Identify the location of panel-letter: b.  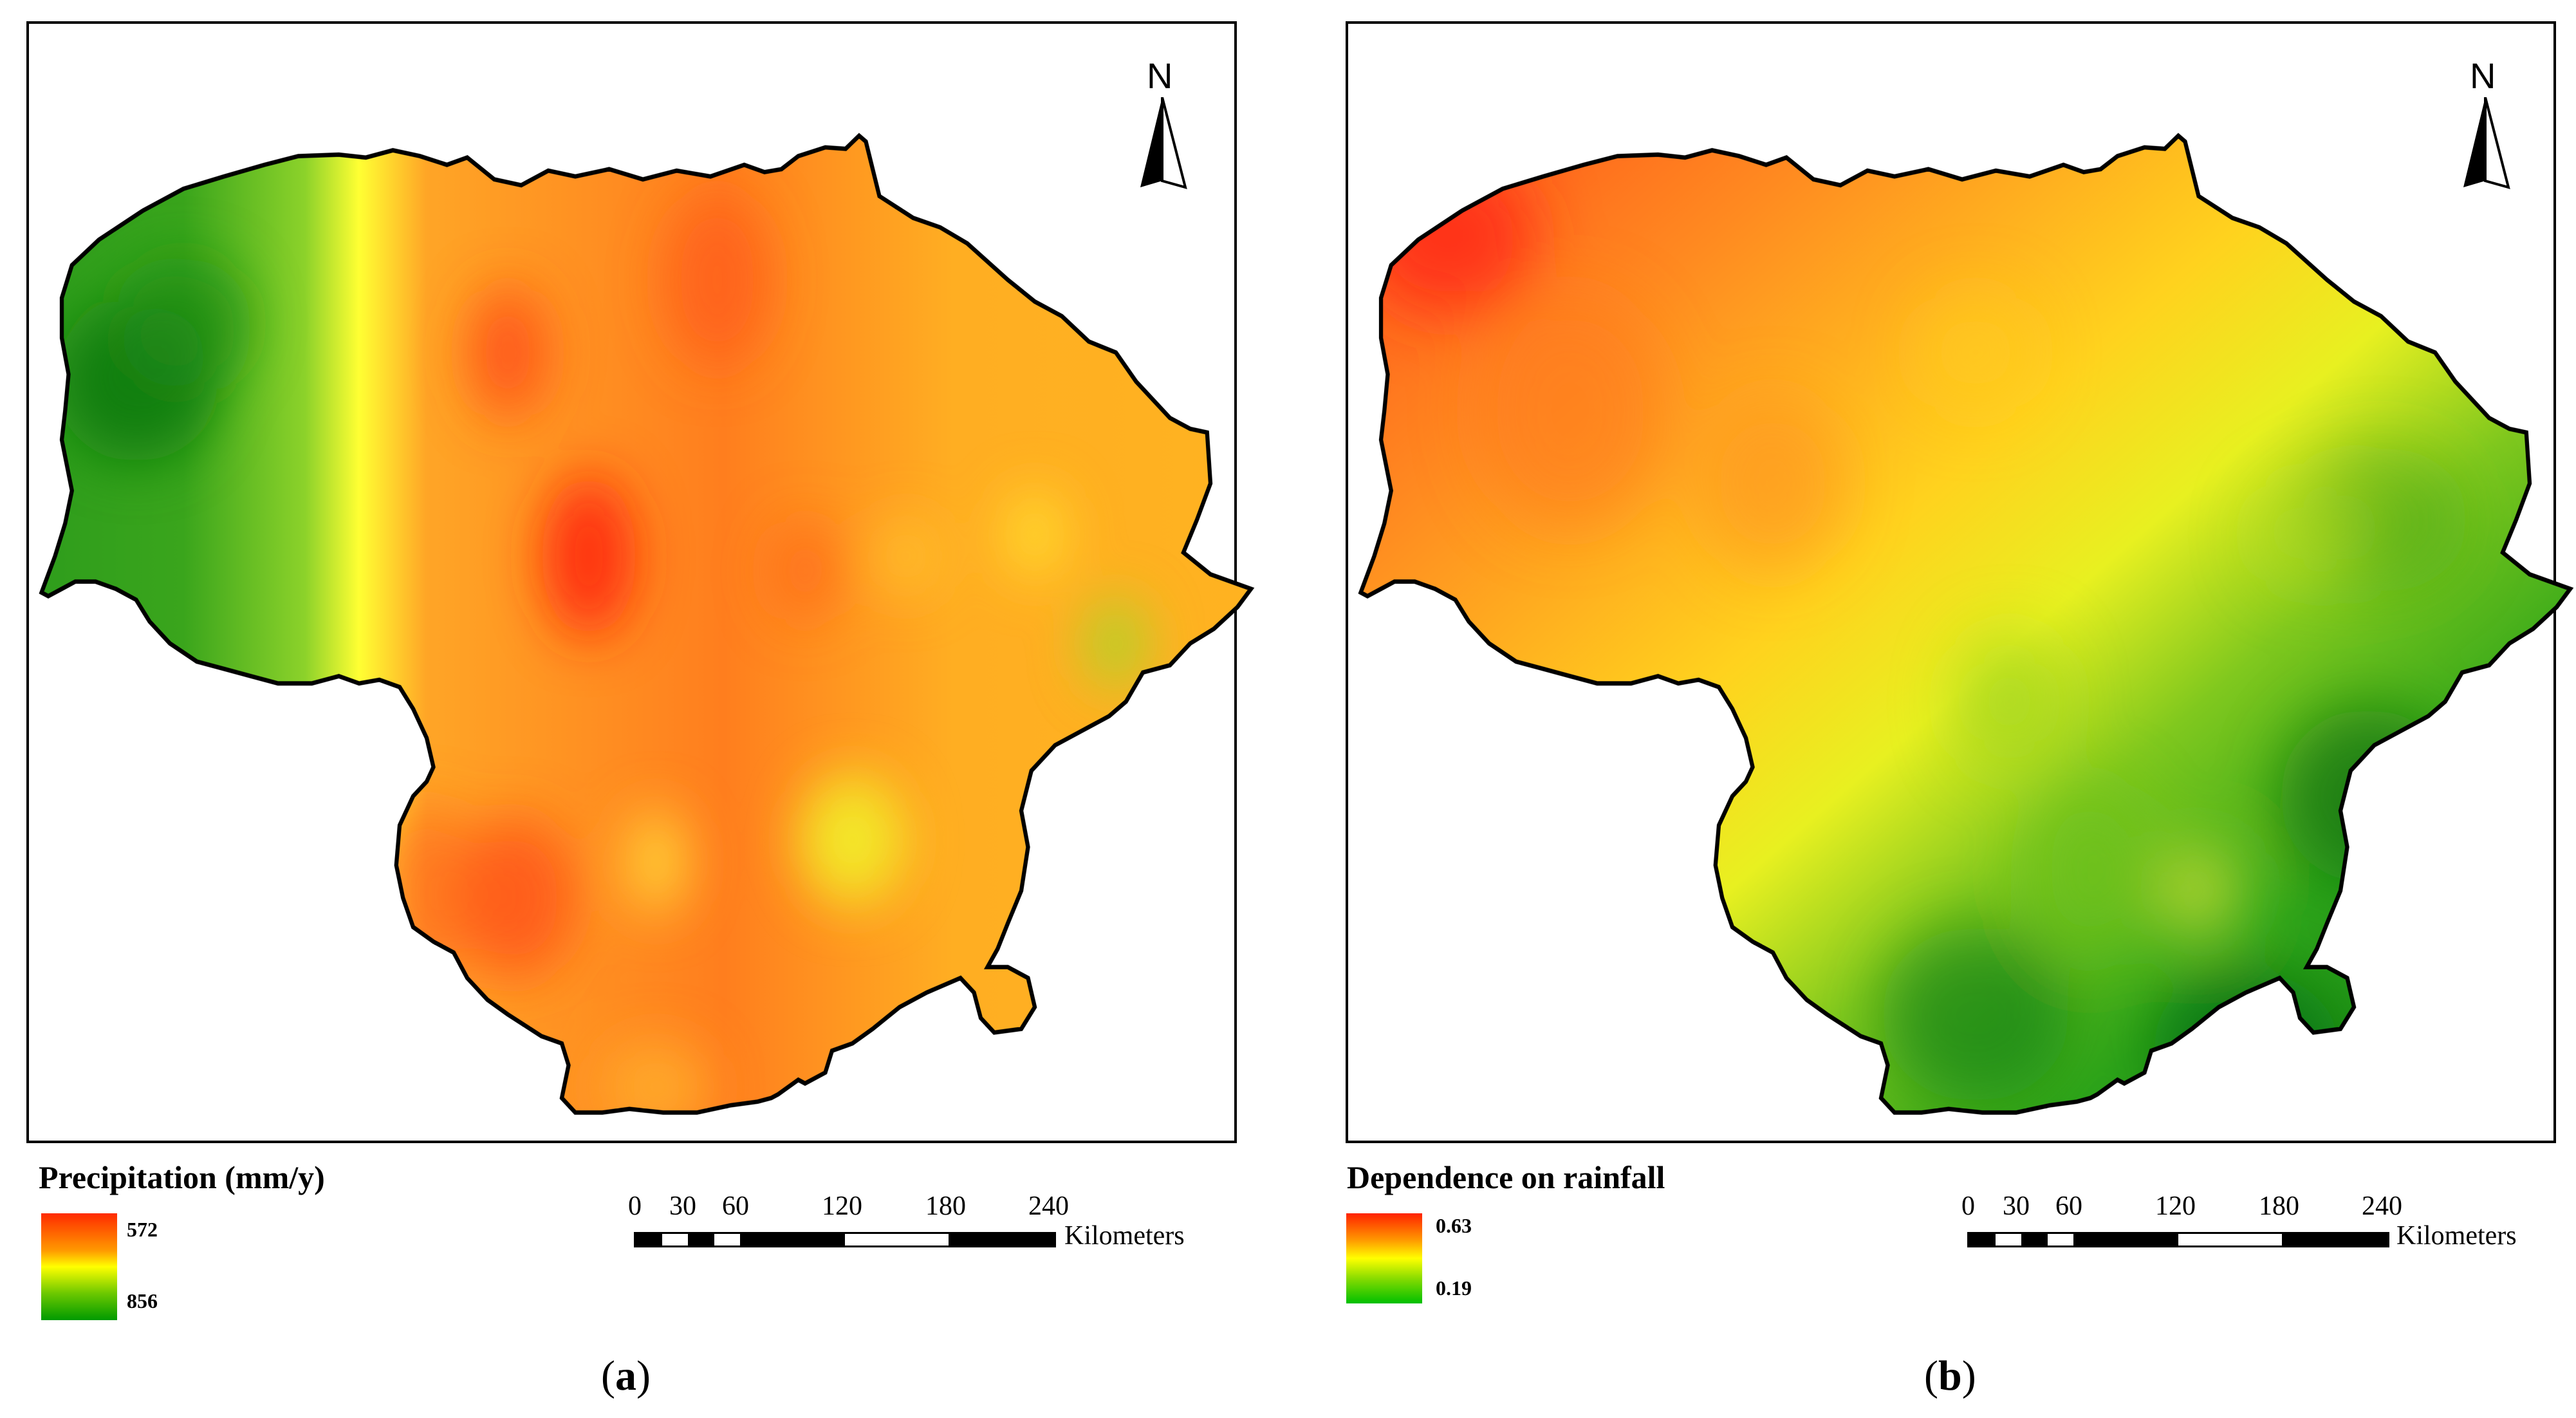
(1950, 1375).